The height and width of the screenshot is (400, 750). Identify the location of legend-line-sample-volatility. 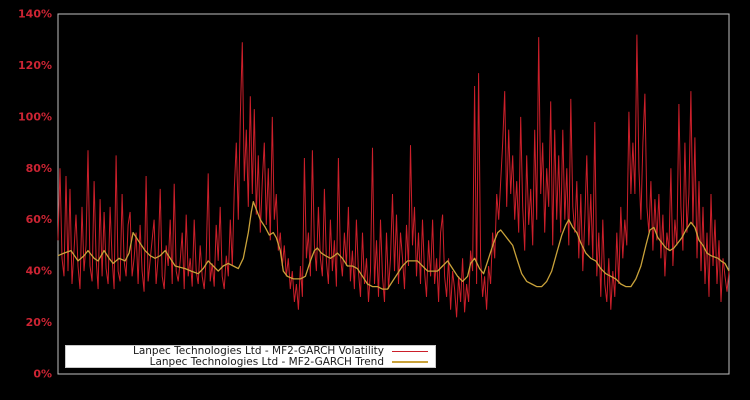
(410, 351).